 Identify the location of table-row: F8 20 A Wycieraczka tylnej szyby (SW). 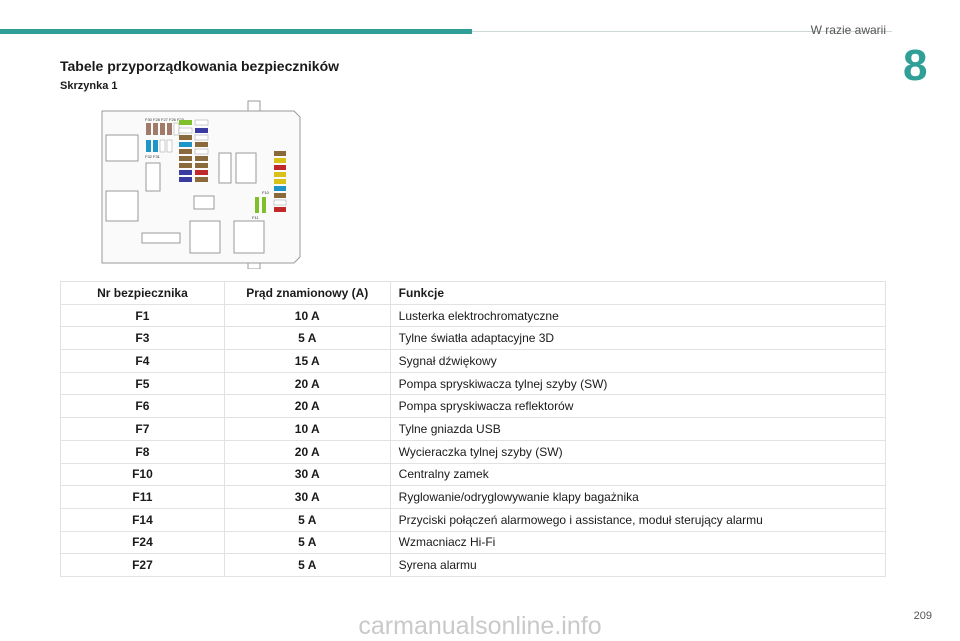
(473, 451).